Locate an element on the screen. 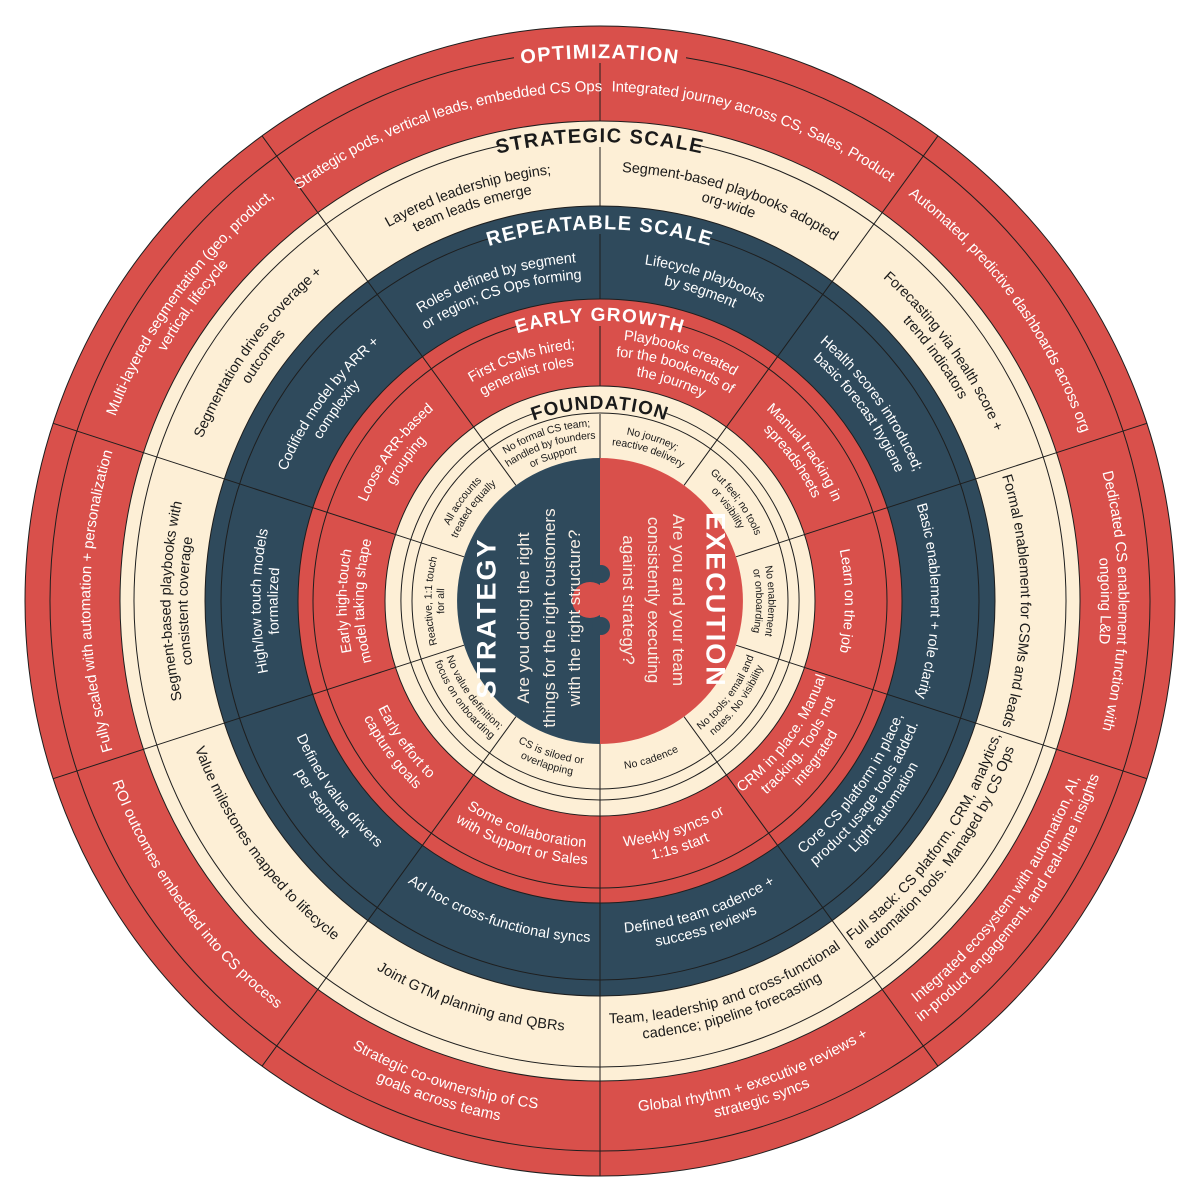  execution-question-line: against strategy? is located at coordinates (628, 599).